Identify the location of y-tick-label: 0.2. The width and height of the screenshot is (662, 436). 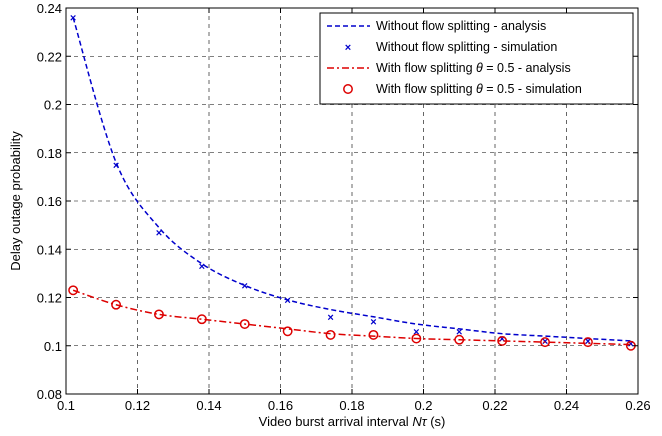
(53, 105).